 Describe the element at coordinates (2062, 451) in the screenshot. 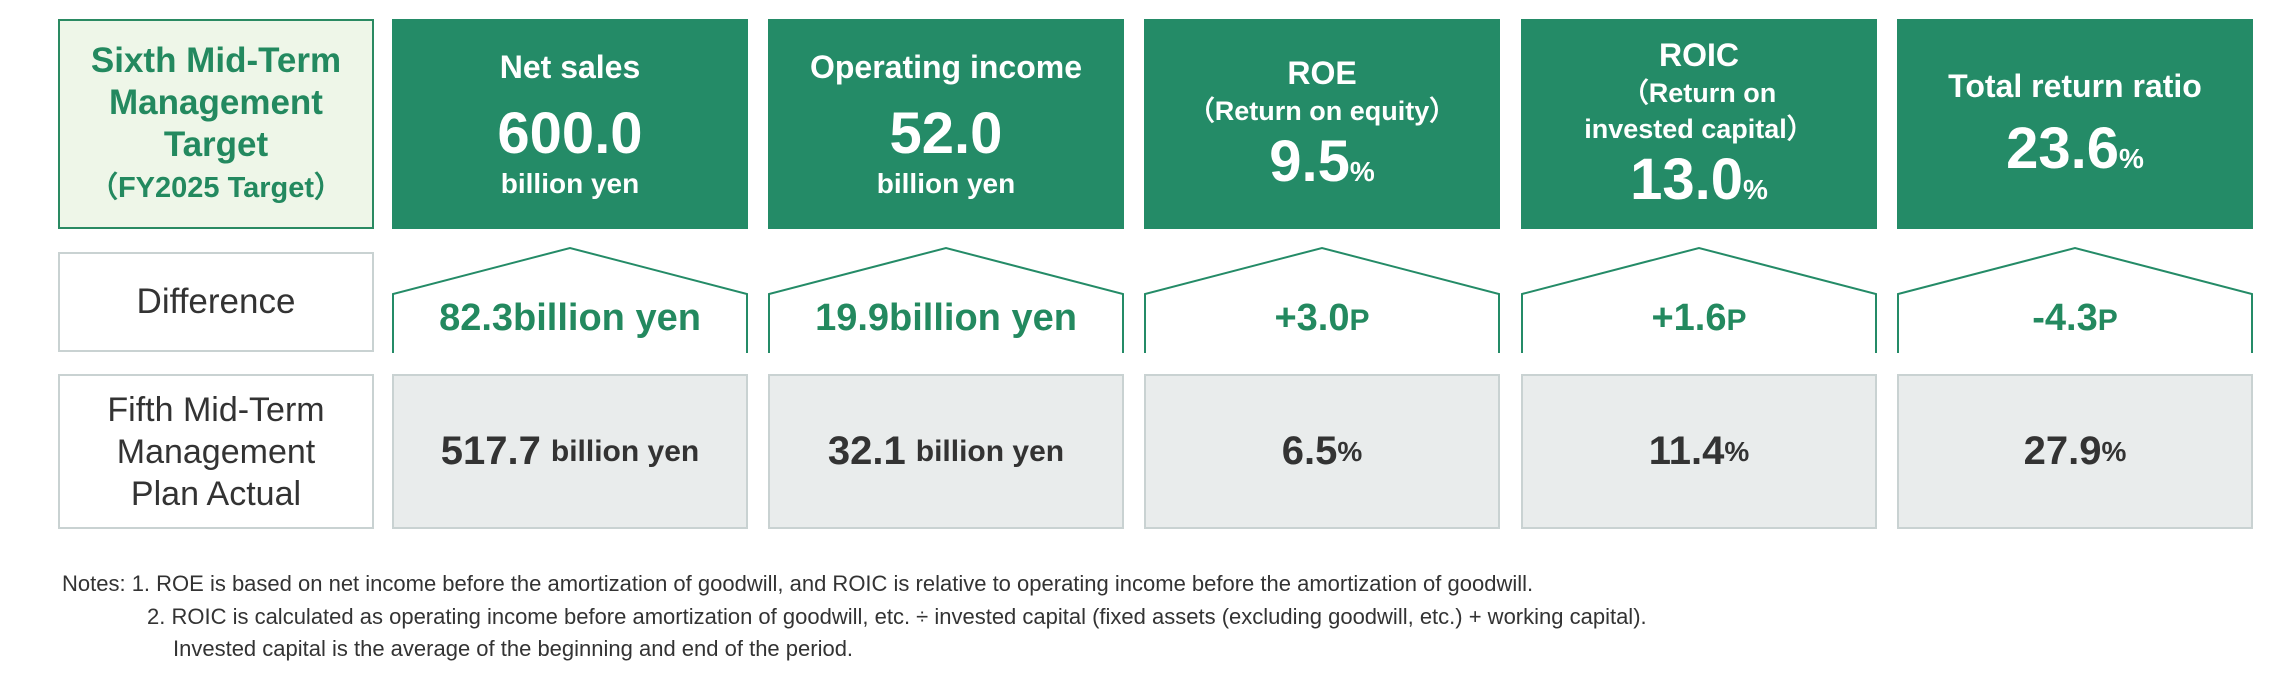

I see `actual-value: 27.9` at that location.